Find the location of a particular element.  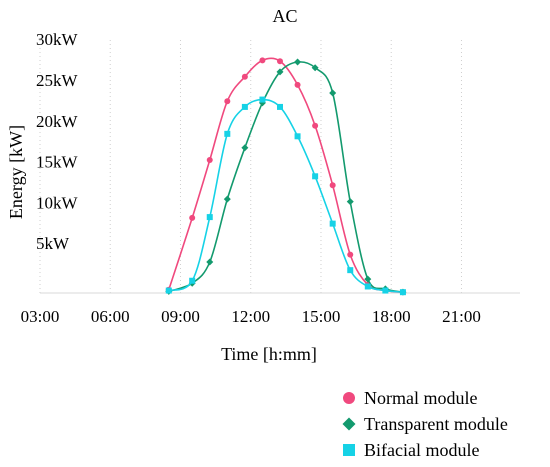

x-tick-label: 12:00 is located at coordinates (250, 316).